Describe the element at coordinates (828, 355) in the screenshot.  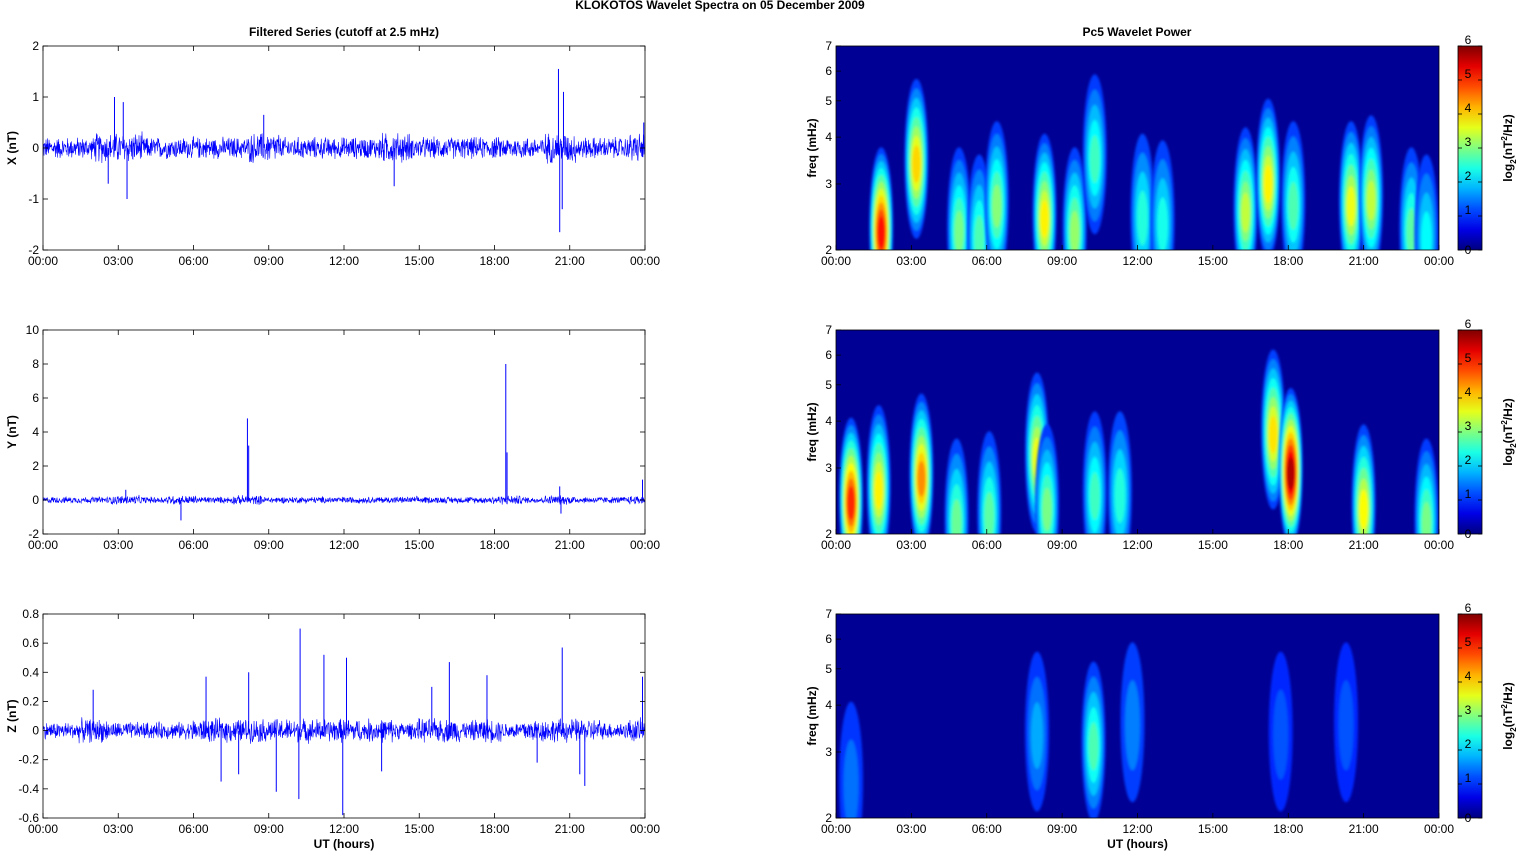
I see `wavelet-ytick-label-4: 6` at that location.